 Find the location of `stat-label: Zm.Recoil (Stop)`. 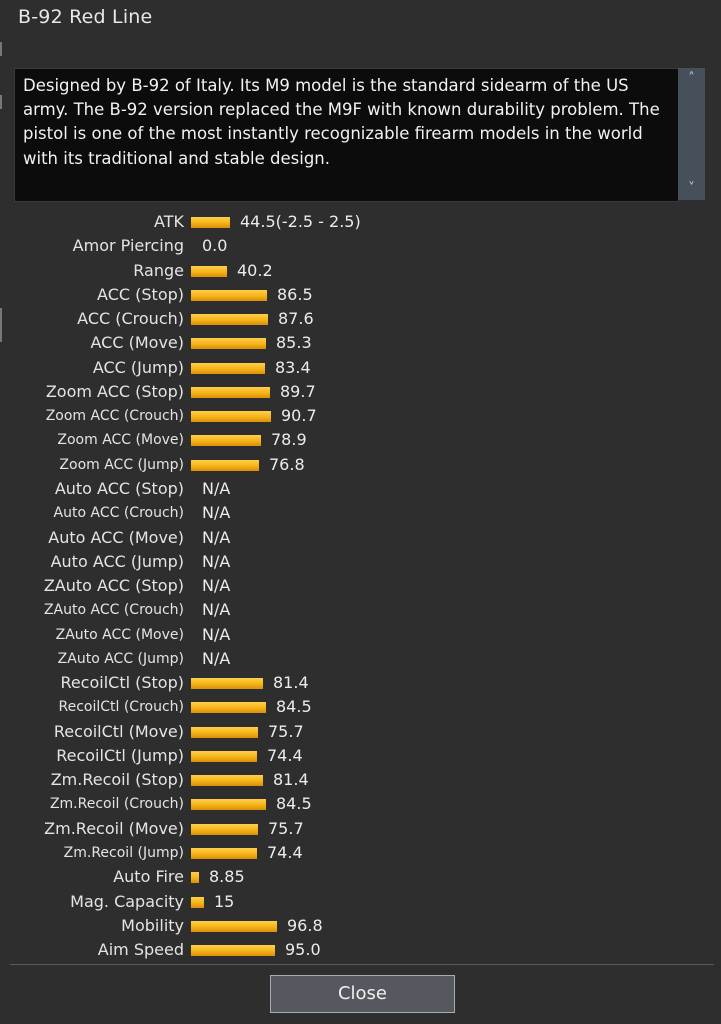

stat-label: Zm.Recoil (Stop) is located at coordinates (117, 780).